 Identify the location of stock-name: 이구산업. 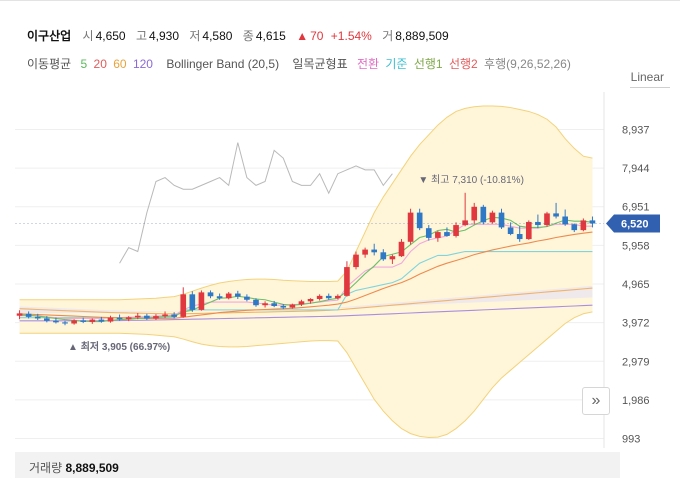
(49, 36).